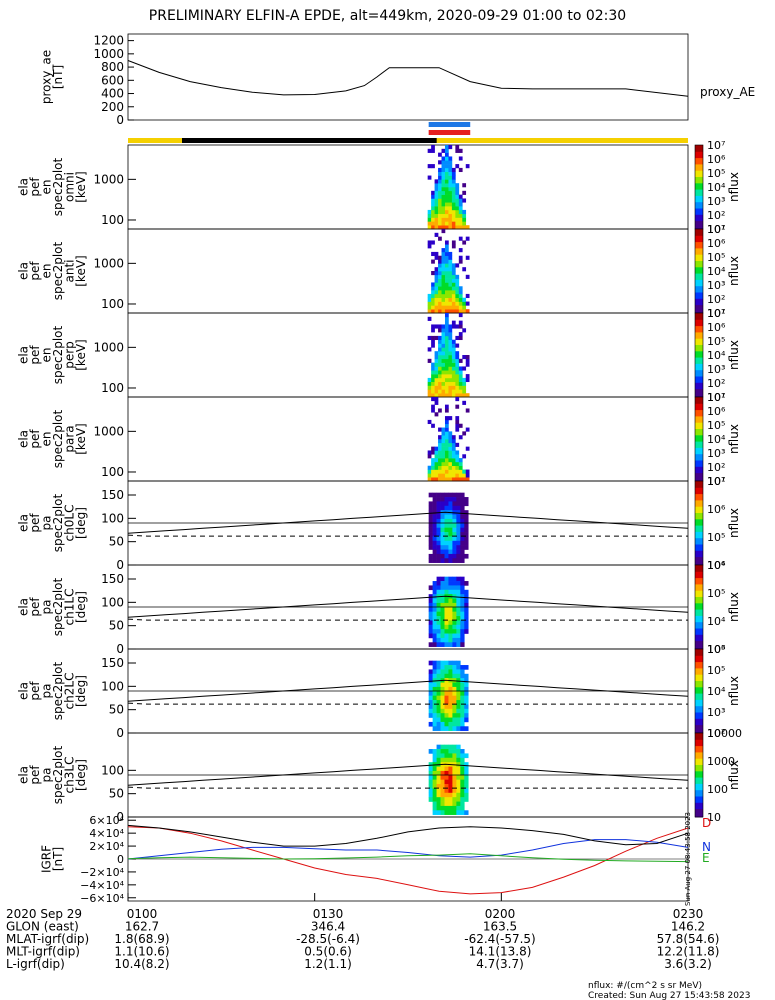 This screenshot has width=775, height=1000. I want to click on anti-colorbar-label: nflux, so click(734, 271).